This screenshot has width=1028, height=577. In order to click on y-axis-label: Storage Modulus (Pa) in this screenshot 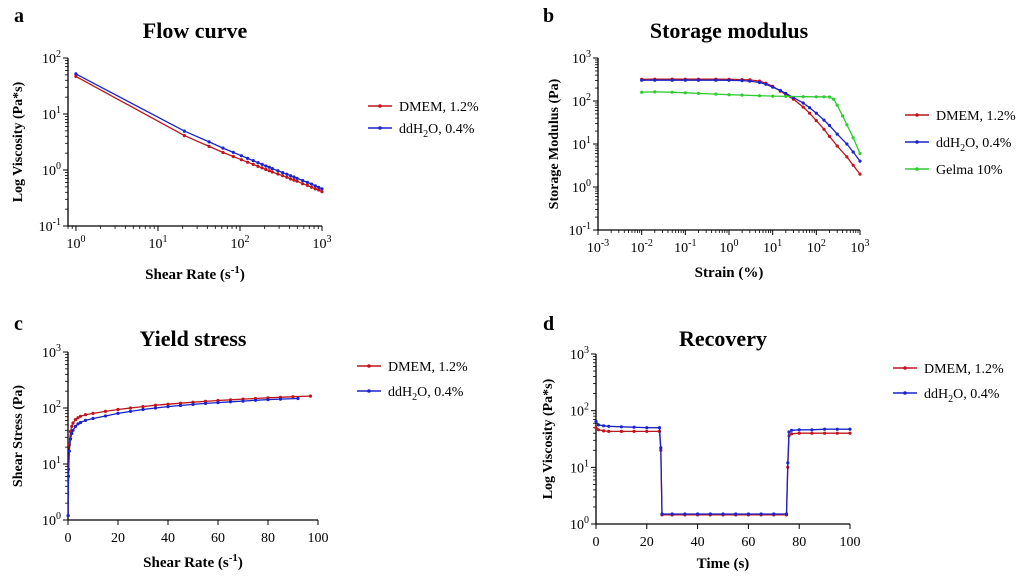, I will do `click(554, 143)`.